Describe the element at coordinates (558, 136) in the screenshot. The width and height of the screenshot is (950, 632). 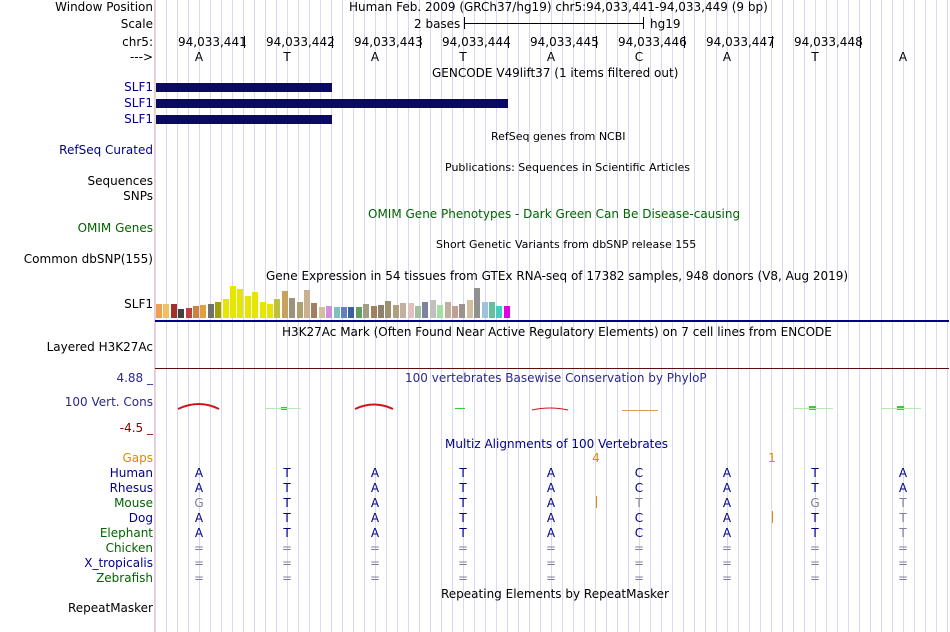
I see `refseq-track-title: RefSeq genes from NCBI` at that location.